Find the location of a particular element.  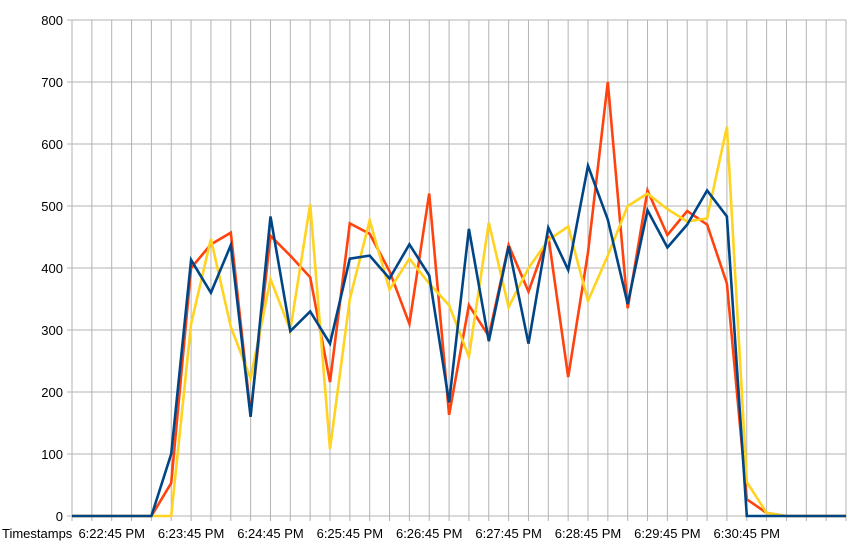

x-tick-label: 6:27:45 PM is located at coordinates (508, 533).